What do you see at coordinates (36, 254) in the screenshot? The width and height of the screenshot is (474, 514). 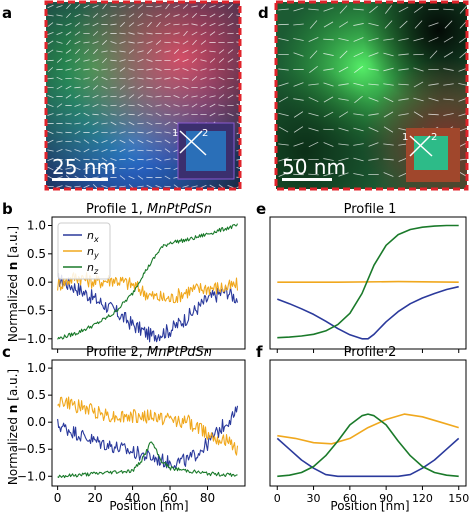 I see `y-tick-label: 0.5` at bounding box center [36, 254].